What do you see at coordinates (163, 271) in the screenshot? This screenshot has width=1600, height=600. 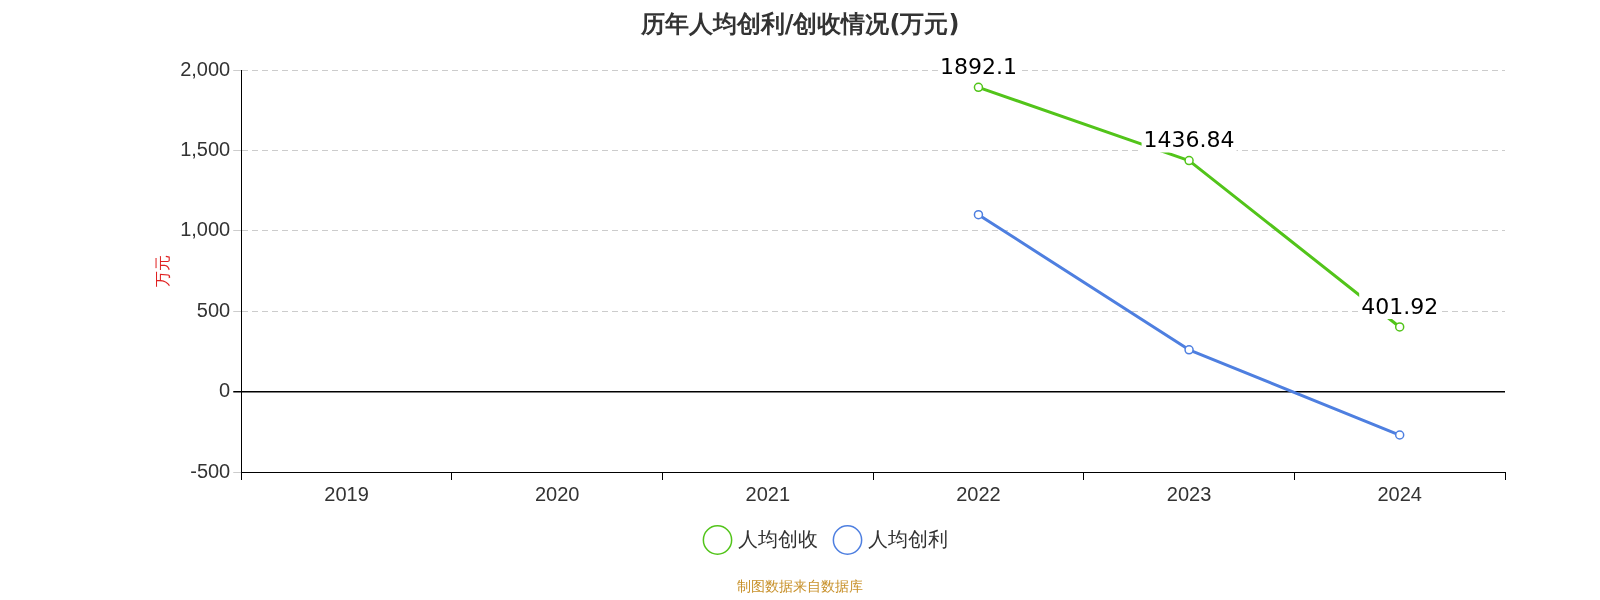 I see `y-axis-title: 万元` at bounding box center [163, 271].